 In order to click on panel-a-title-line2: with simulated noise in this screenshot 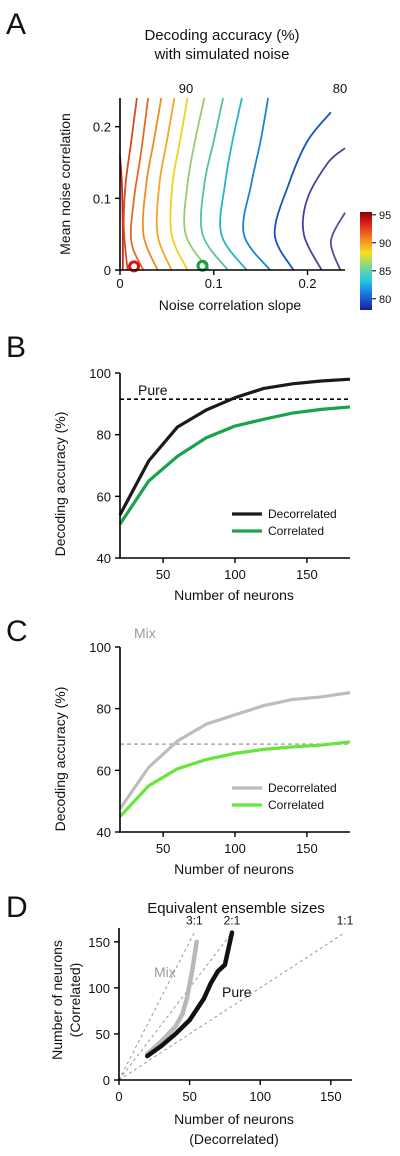, I will do `click(221, 54)`.